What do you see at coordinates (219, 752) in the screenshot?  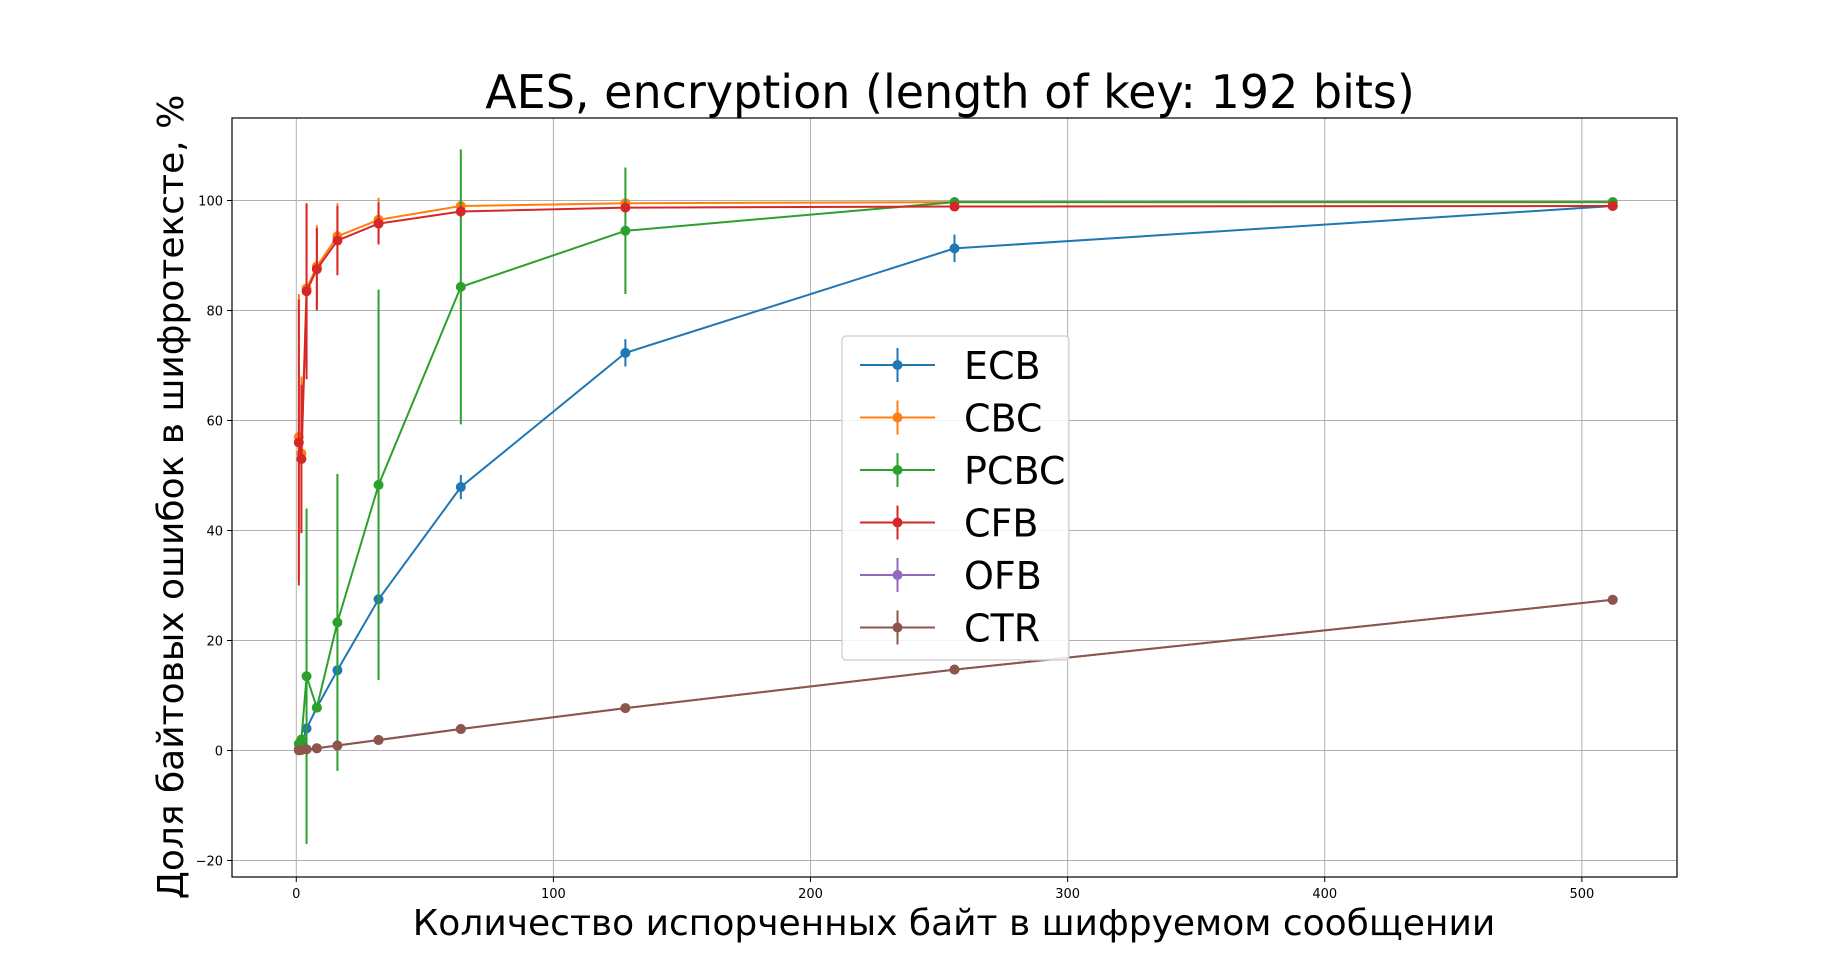 I see `y-tick-label: 0` at bounding box center [219, 752].